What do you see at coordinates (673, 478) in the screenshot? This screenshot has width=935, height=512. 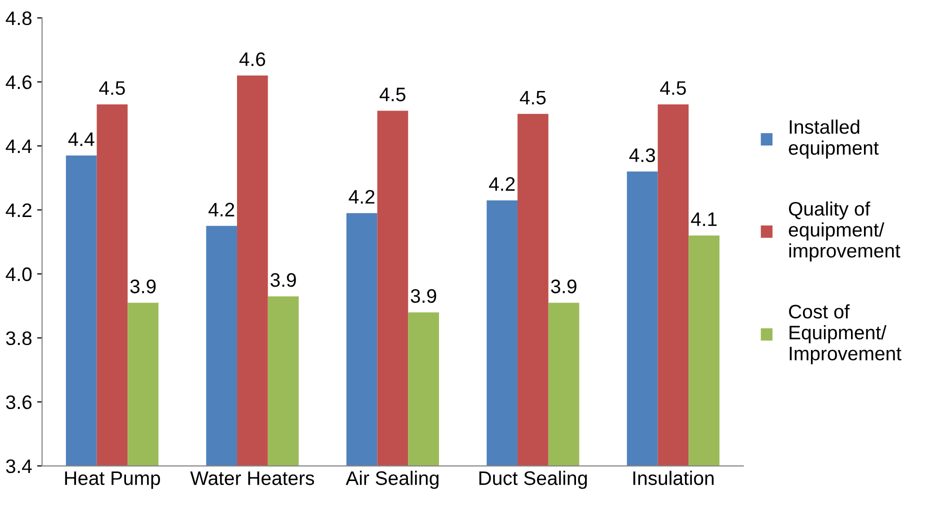 I see `x-tick-label: Insulation` at bounding box center [673, 478].